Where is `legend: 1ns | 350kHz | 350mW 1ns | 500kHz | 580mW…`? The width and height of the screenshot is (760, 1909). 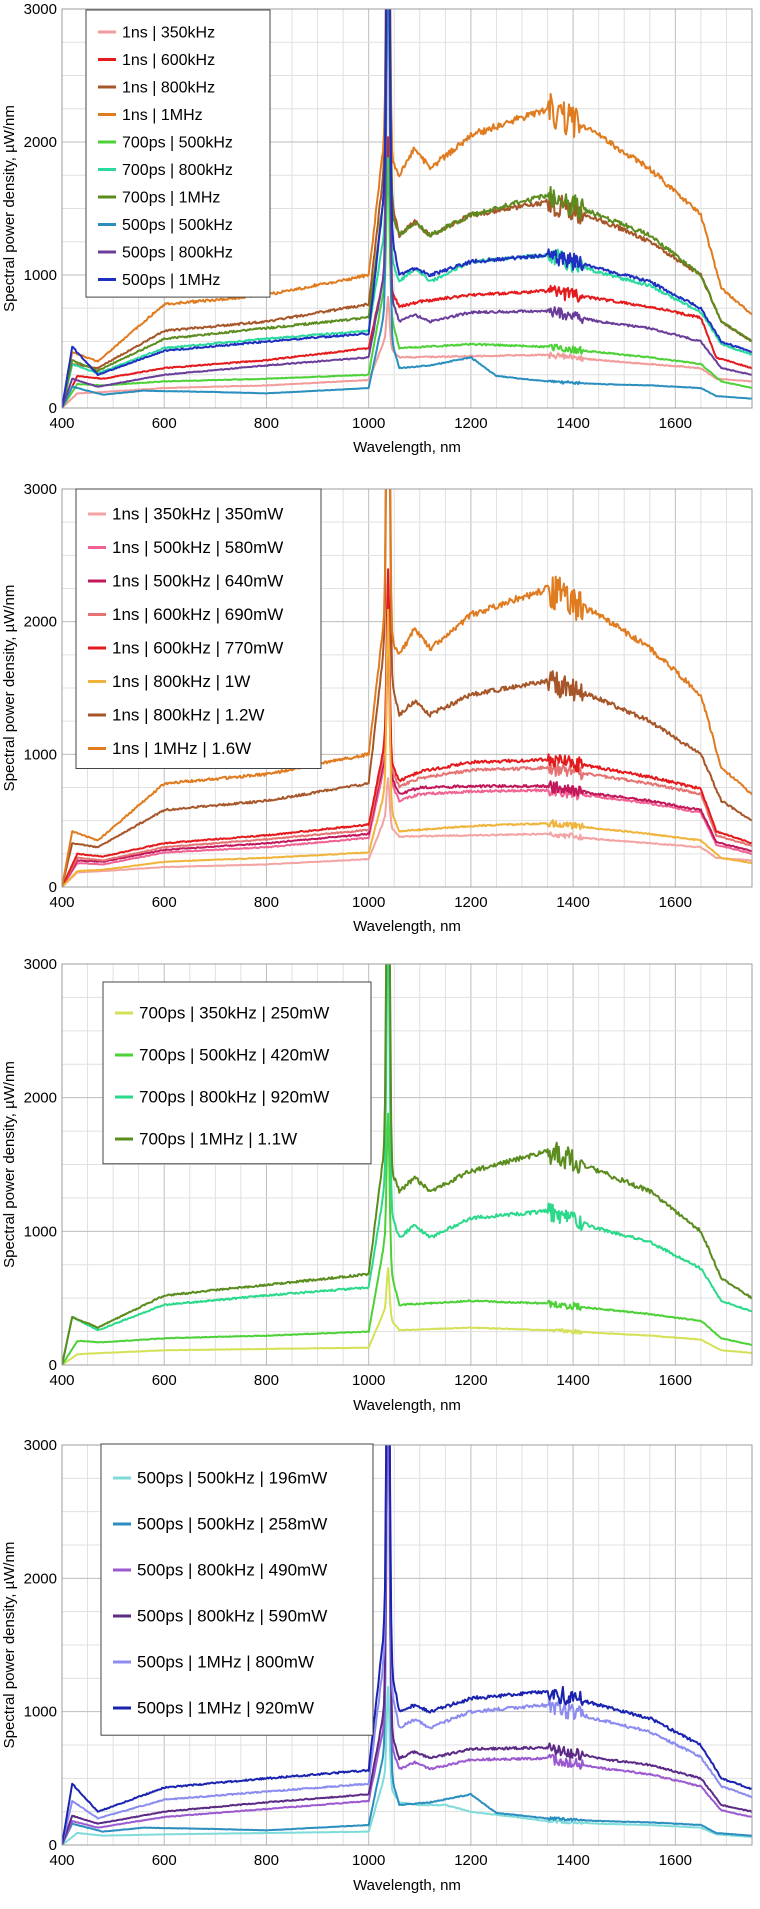 legend: 1ns | 350kHz | 350mW 1ns | 500kHz | 580mW… is located at coordinates (198, 628).